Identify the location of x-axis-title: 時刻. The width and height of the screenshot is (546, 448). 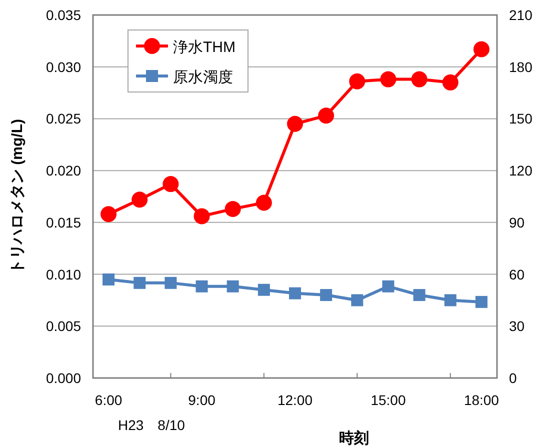
(354, 438).